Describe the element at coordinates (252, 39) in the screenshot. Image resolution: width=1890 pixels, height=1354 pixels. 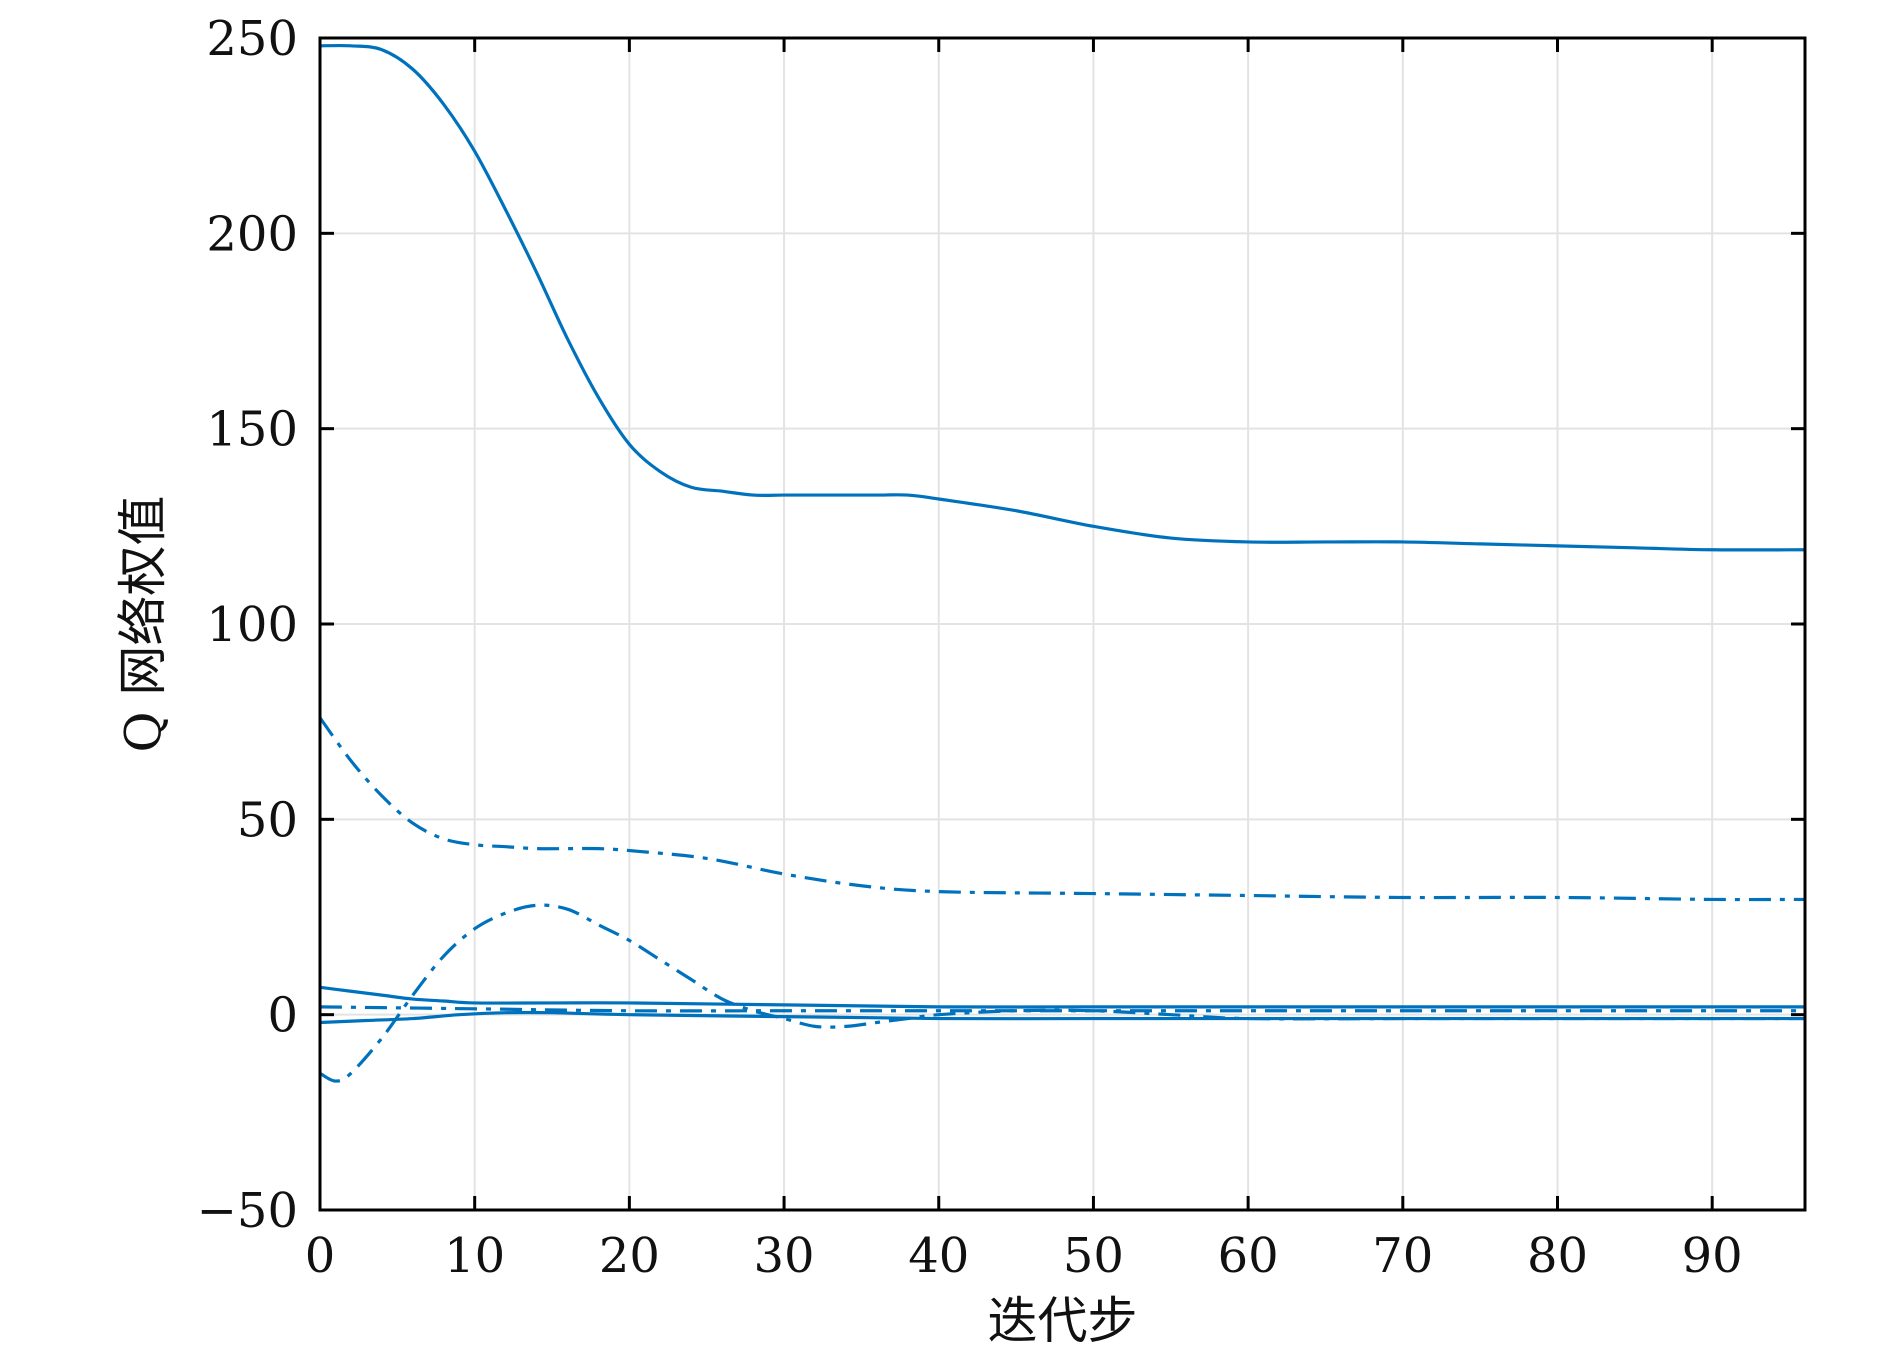
I see `y-tick-label: 250` at that location.